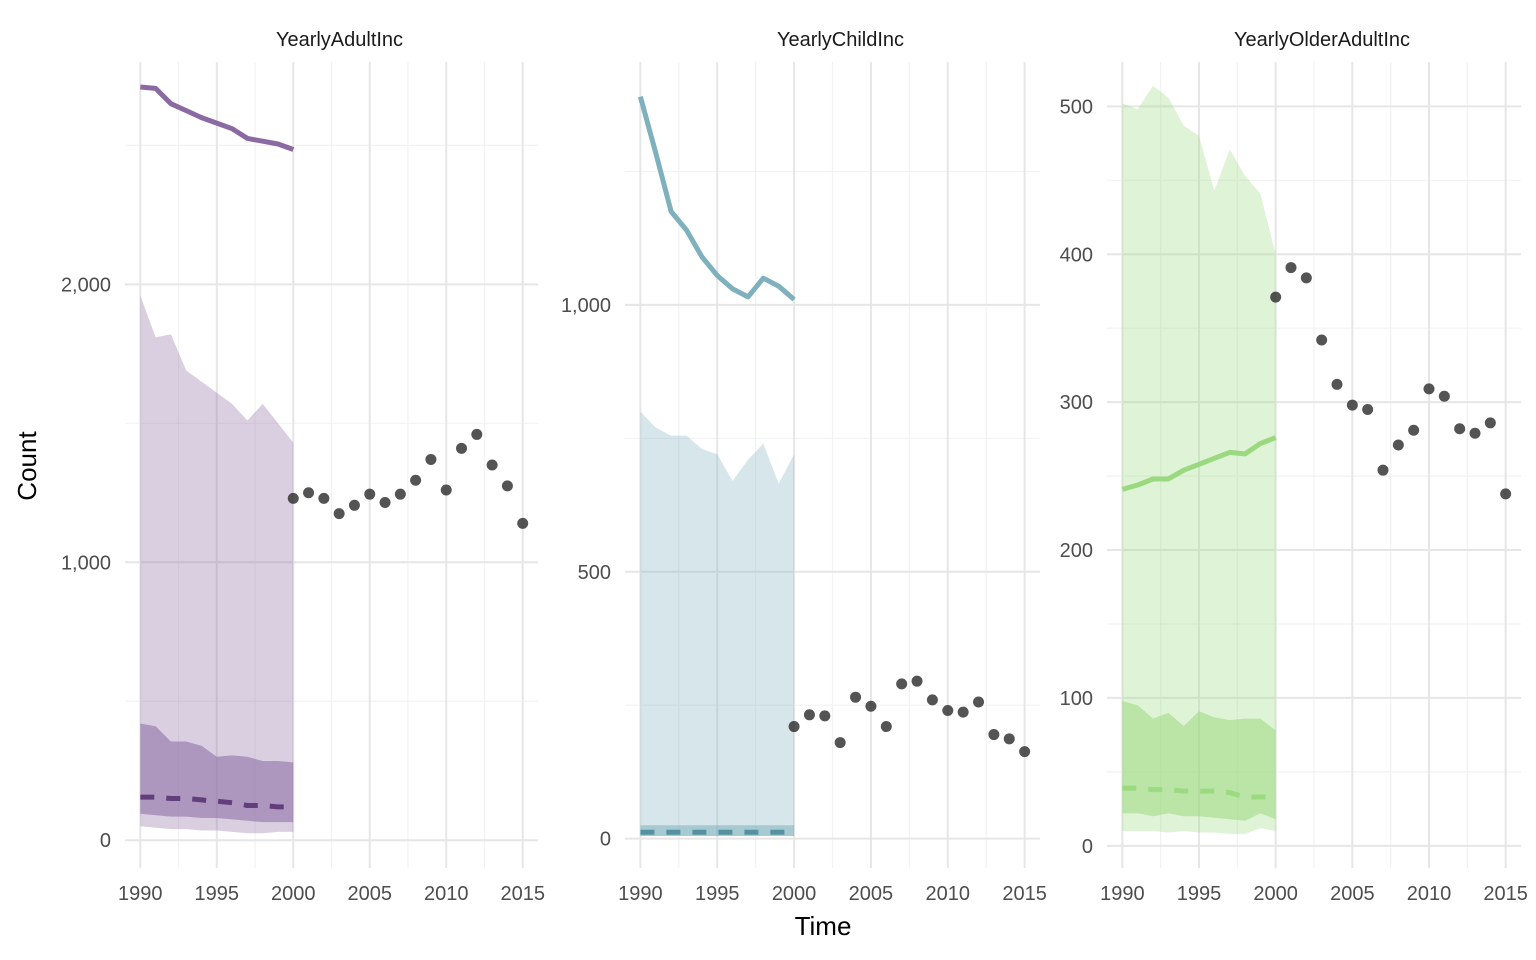 The width and height of the screenshot is (1536, 960). What do you see at coordinates (339, 40) in the screenshot?
I see `panel-title: YearlyAdultInc` at bounding box center [339, 40].